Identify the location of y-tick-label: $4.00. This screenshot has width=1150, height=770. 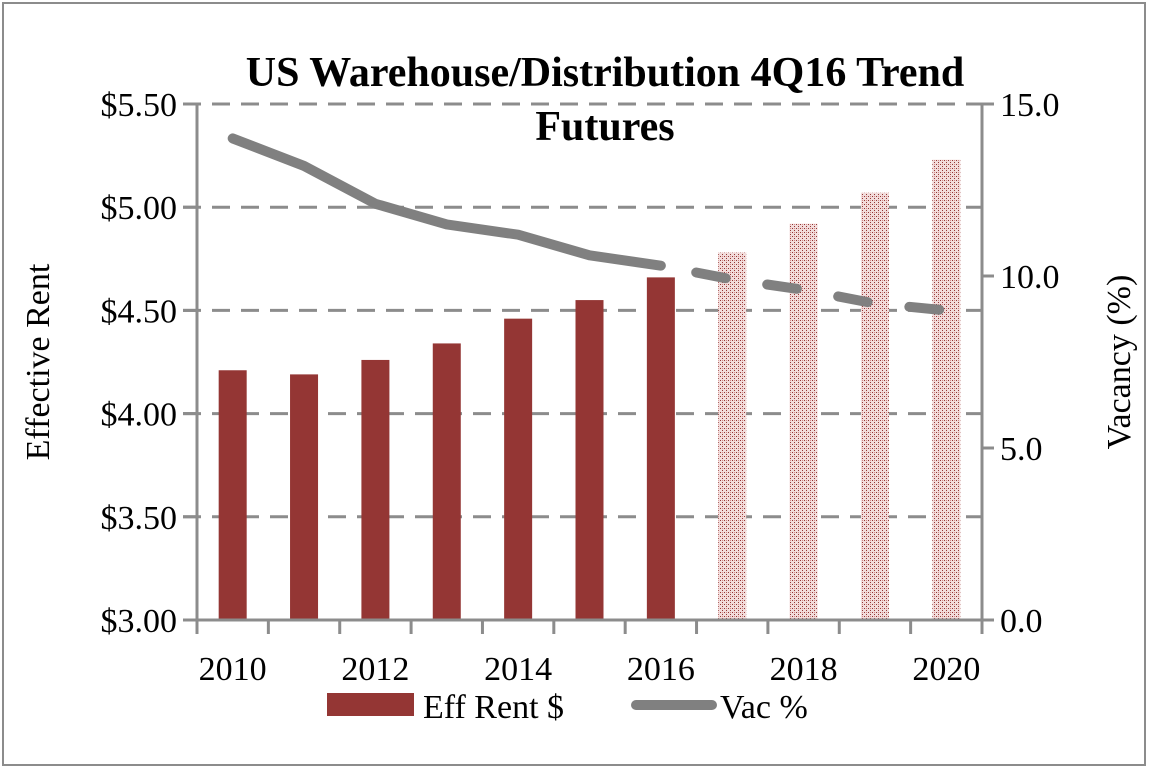
(139, 415).